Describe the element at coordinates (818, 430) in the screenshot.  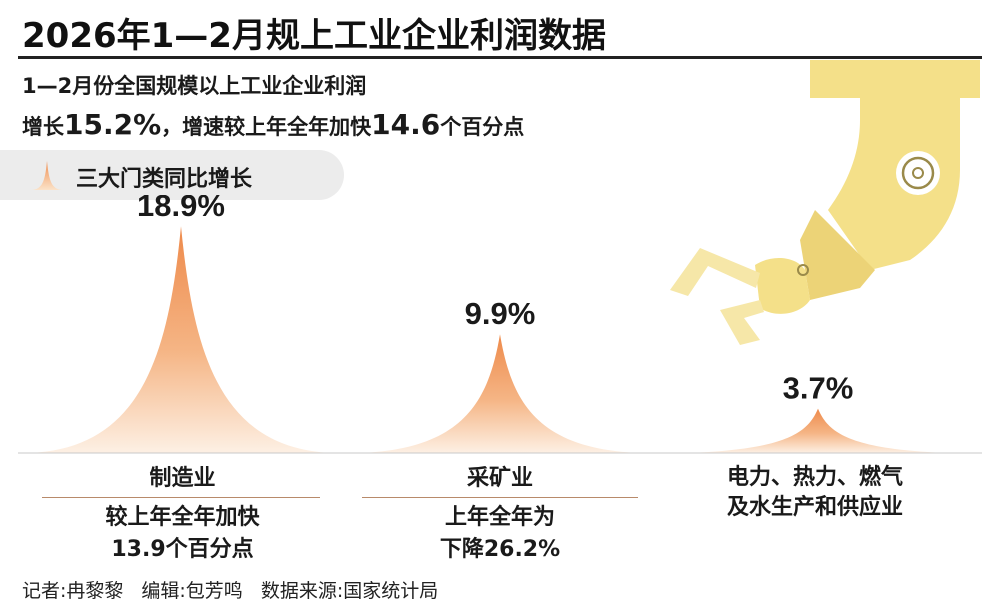
I see `peak-utilities` at that location.